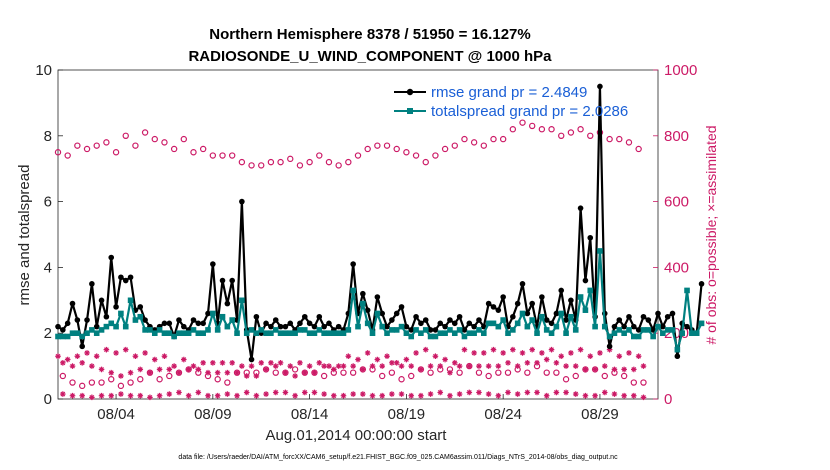 The width and height of the screenshot is (830, 470). What do you see at coordinates (357, 435) in the screenshot?
I see `x-axis-label: Aug.01,2014 00:00:00 start` at bounding box center [357, 435].